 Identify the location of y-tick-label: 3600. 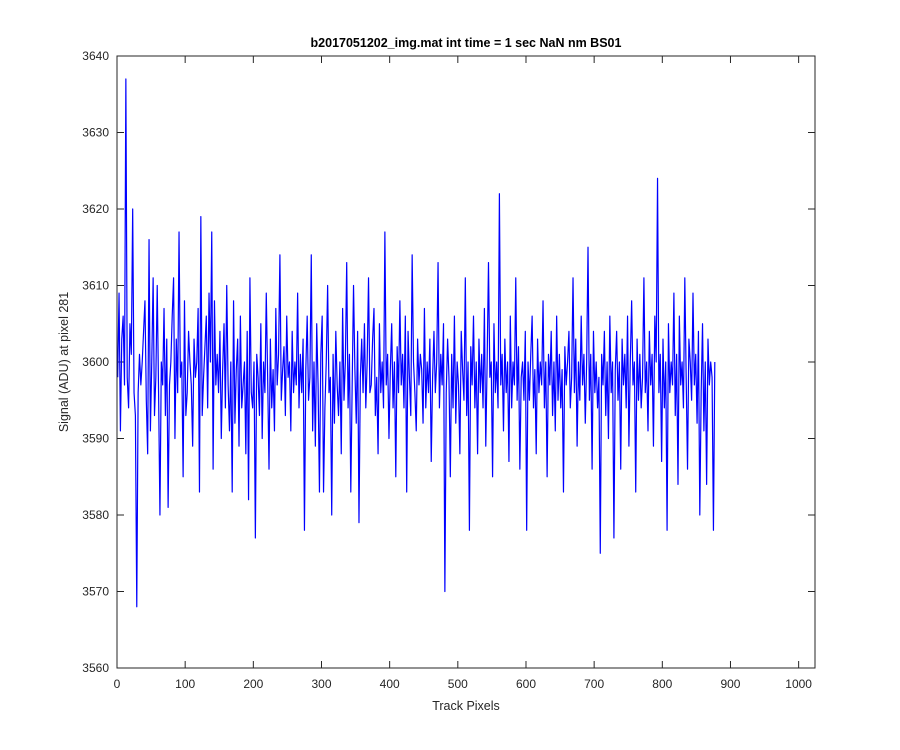
(95, 362).